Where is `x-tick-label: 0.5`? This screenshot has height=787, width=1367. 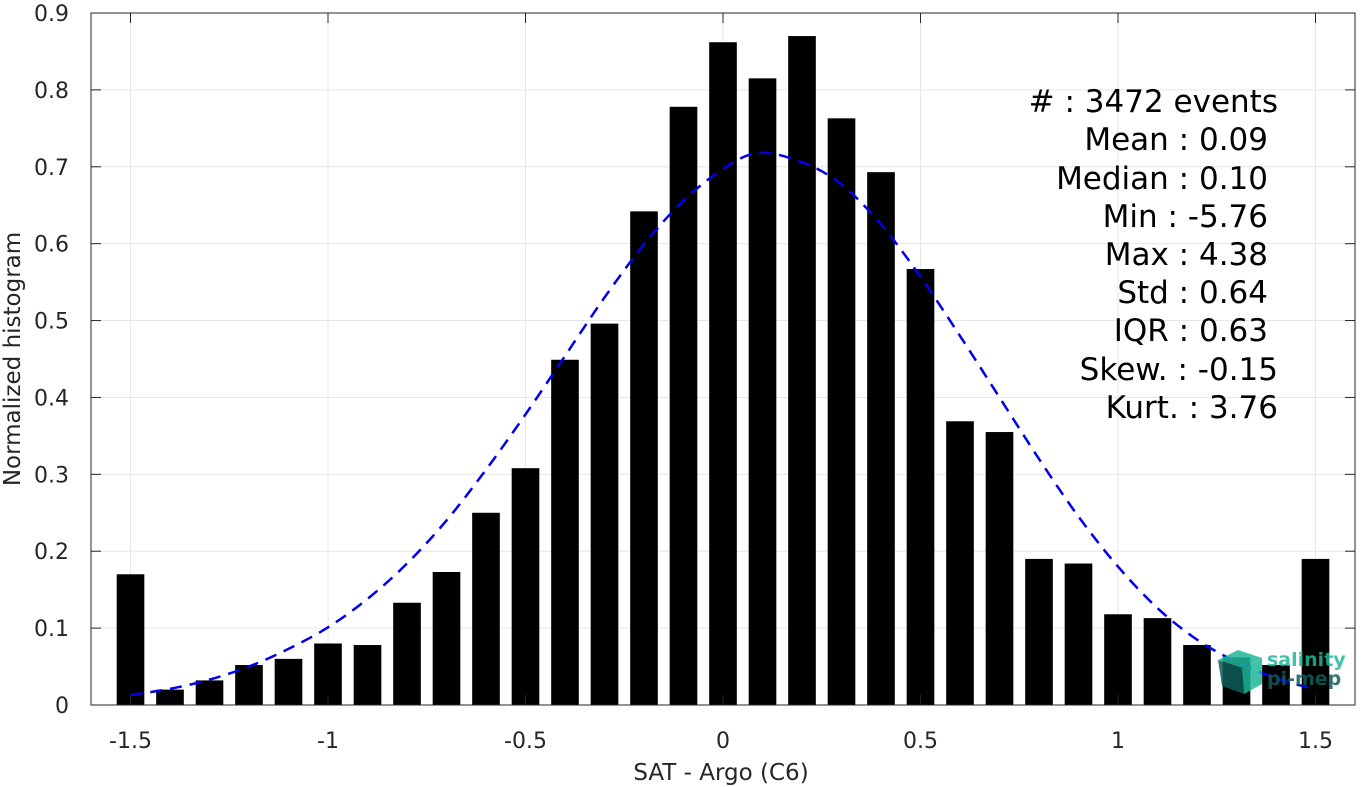
x-tick-label: 0.5 is located at coordinates (920, 741).